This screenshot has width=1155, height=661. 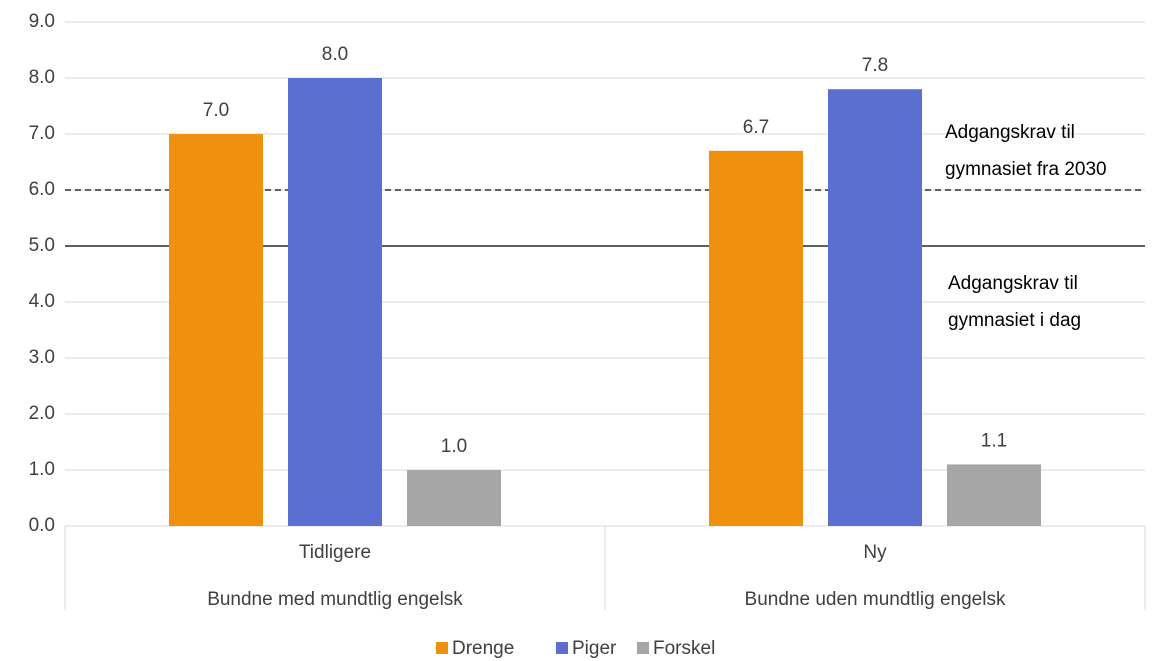 I want to click on y-tick-label: 5.0, so click(x=42, y=245).